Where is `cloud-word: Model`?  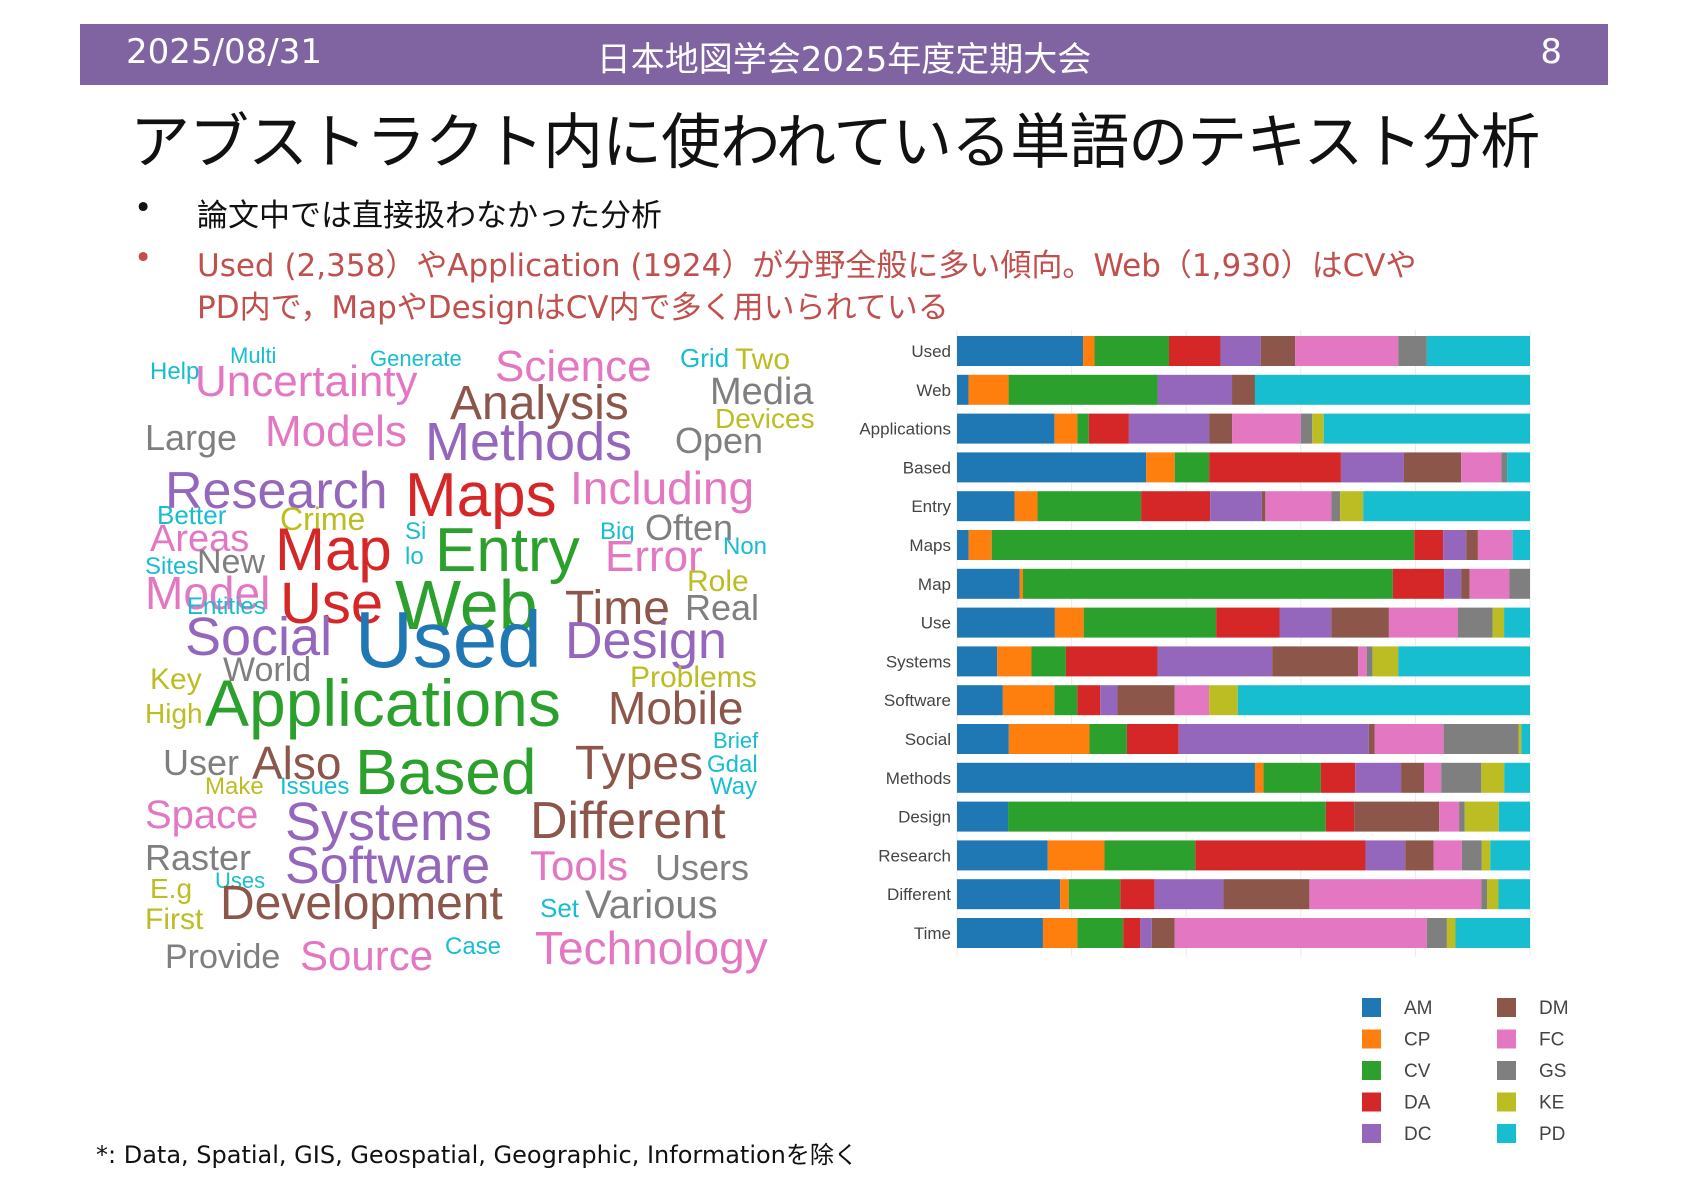 cloud-word: Model is located at coordinates (208, 593).